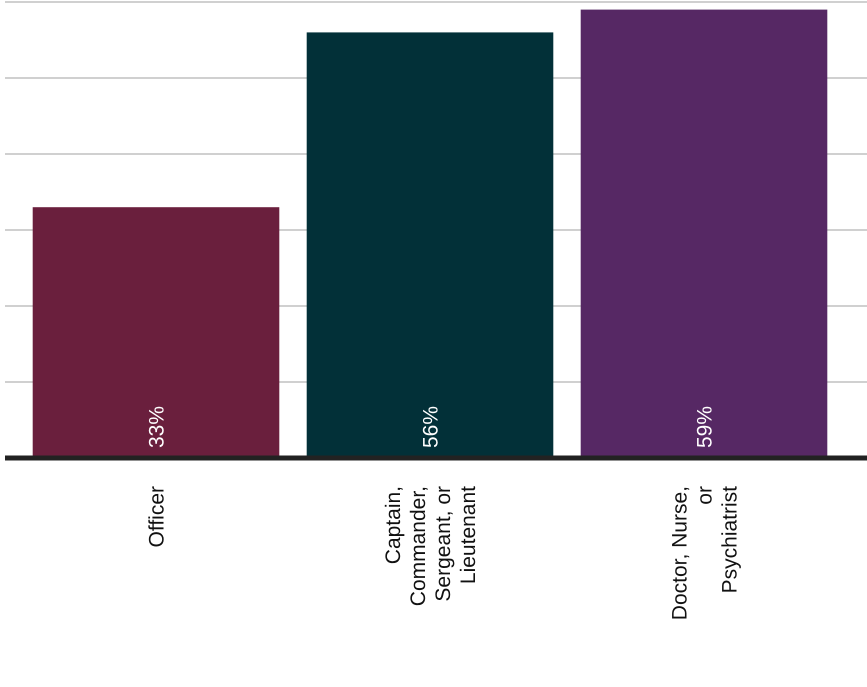  I want to click on data-label: 59%, so click(704, 427).